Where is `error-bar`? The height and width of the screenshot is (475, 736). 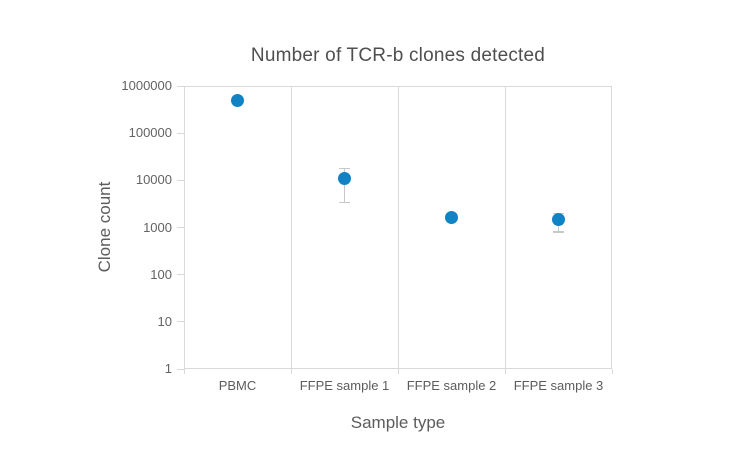 error-bar is located at coordinates (344, 185).